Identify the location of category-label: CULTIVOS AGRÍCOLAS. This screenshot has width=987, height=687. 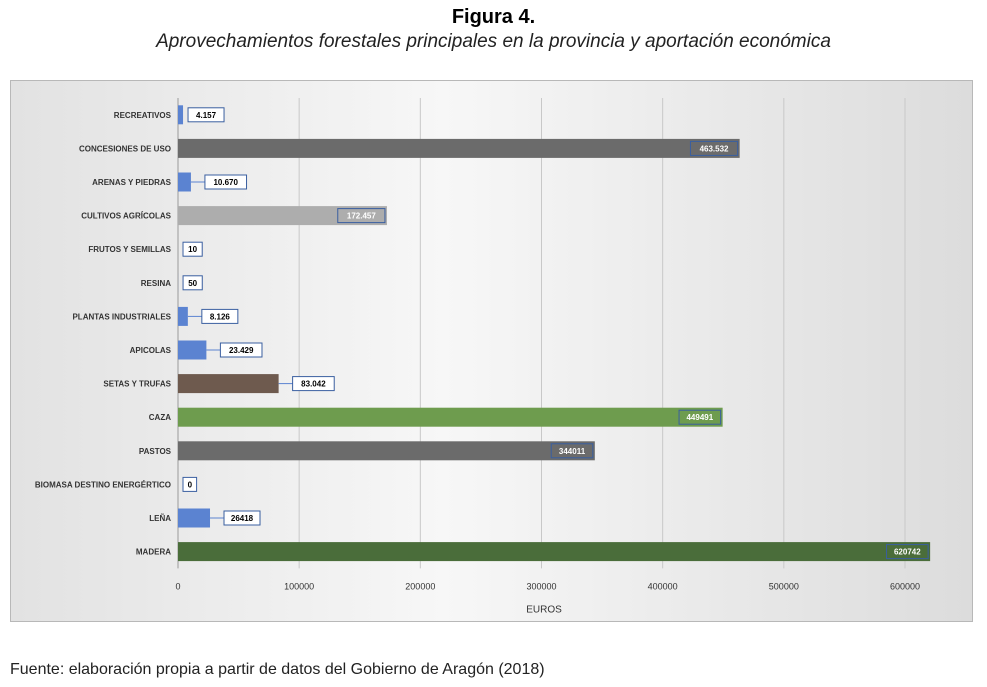
(126, 216).